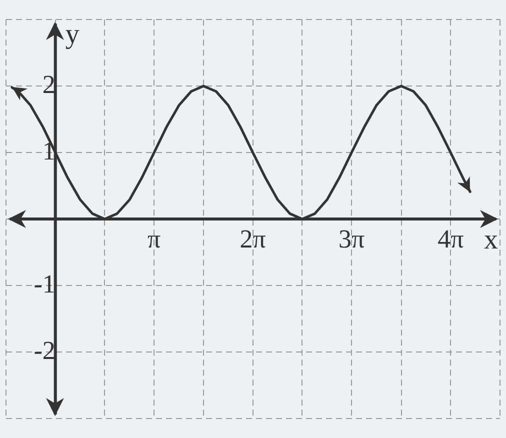 The height and width of the screenshot is (438, 506). I want to click on y-tick-label: 2, so click(49, 84).